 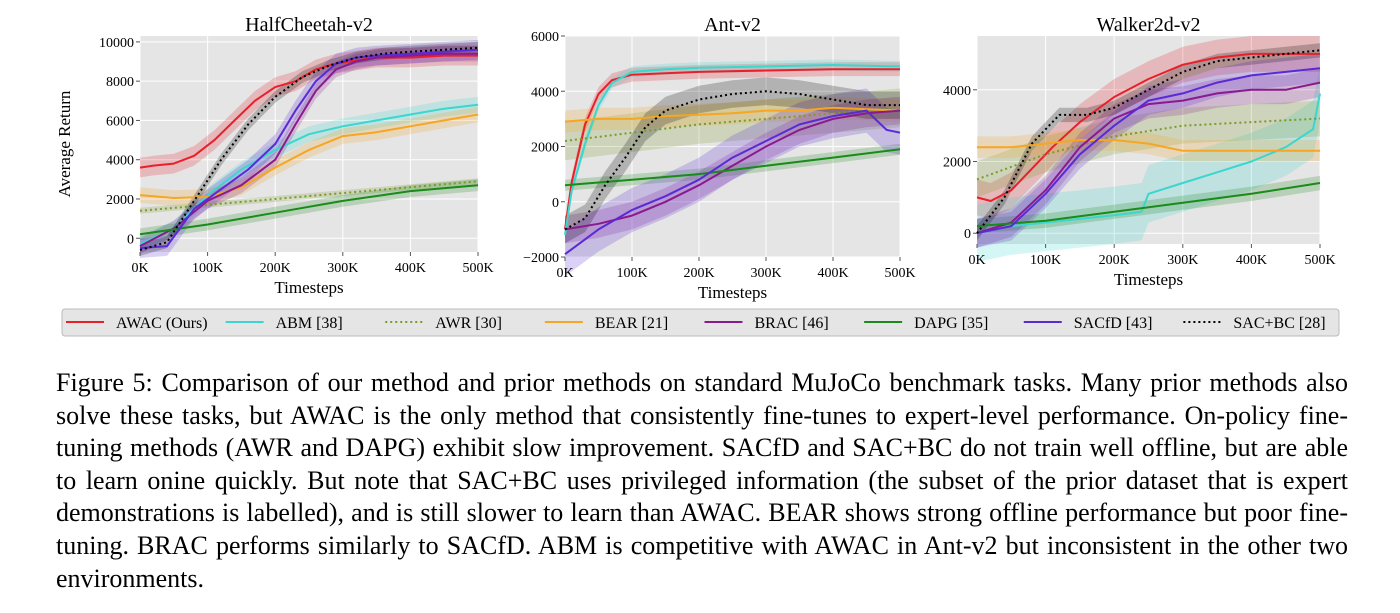 I want to click on y-tick-label: 10000, so click(x=116, y=43).